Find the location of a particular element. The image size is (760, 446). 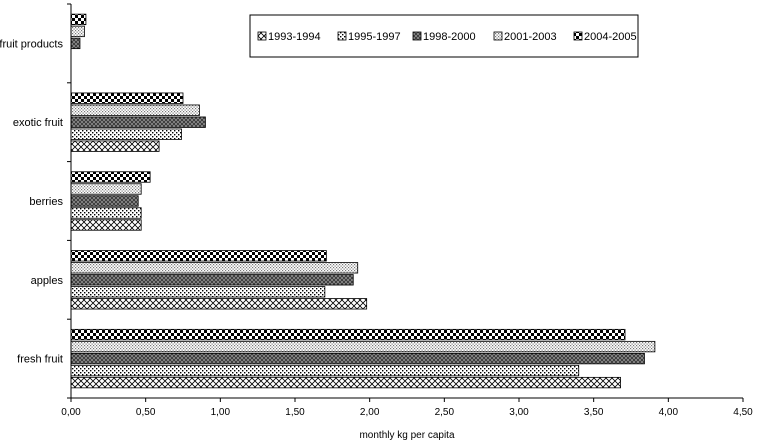

legend-box is located at coordinates (444, 36).